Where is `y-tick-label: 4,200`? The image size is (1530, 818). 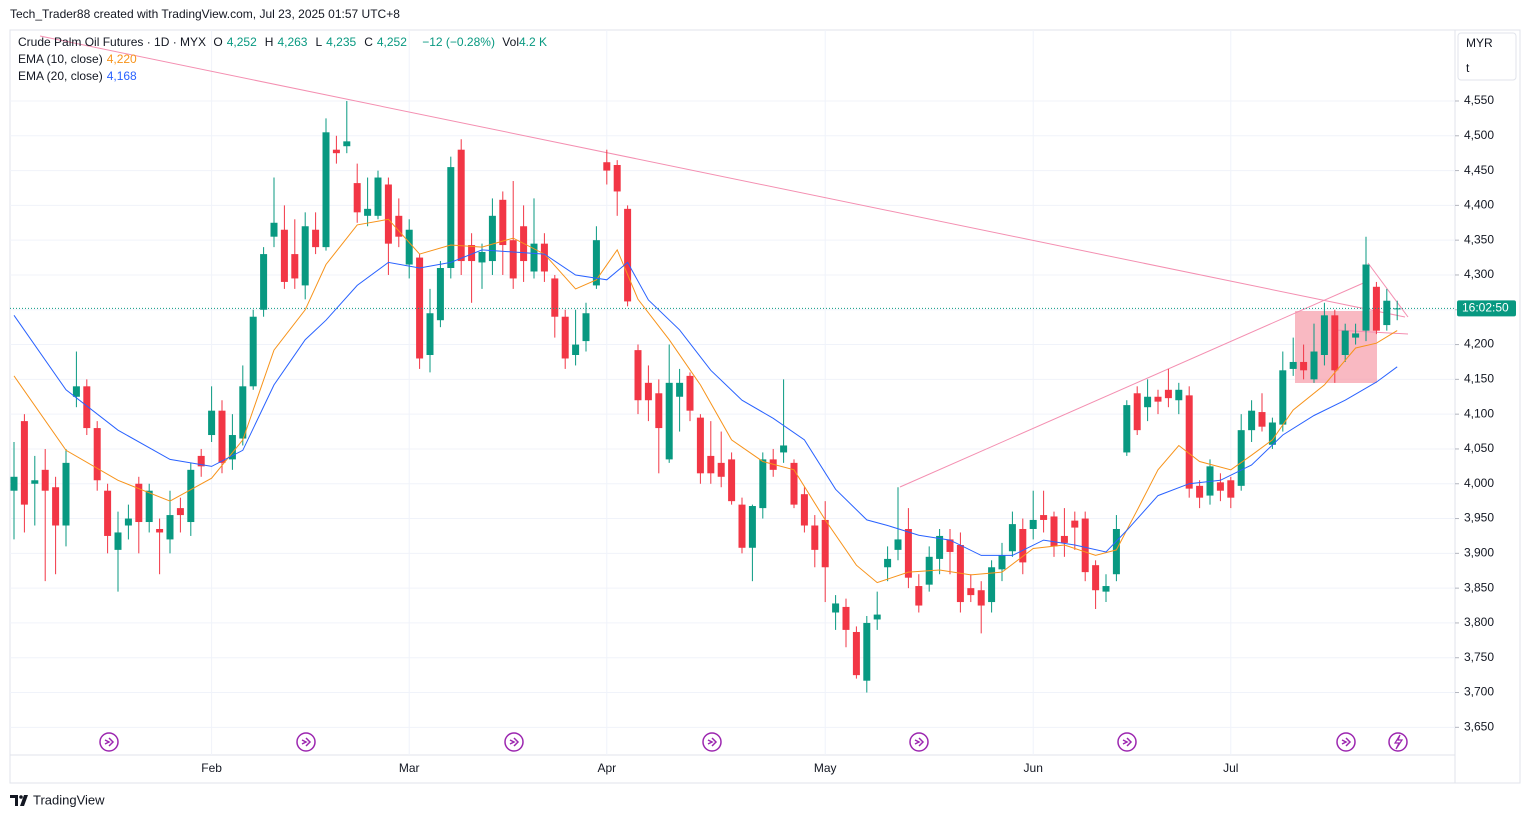
y-tick-label: 4,200 is located at coordinates (1479, 344).